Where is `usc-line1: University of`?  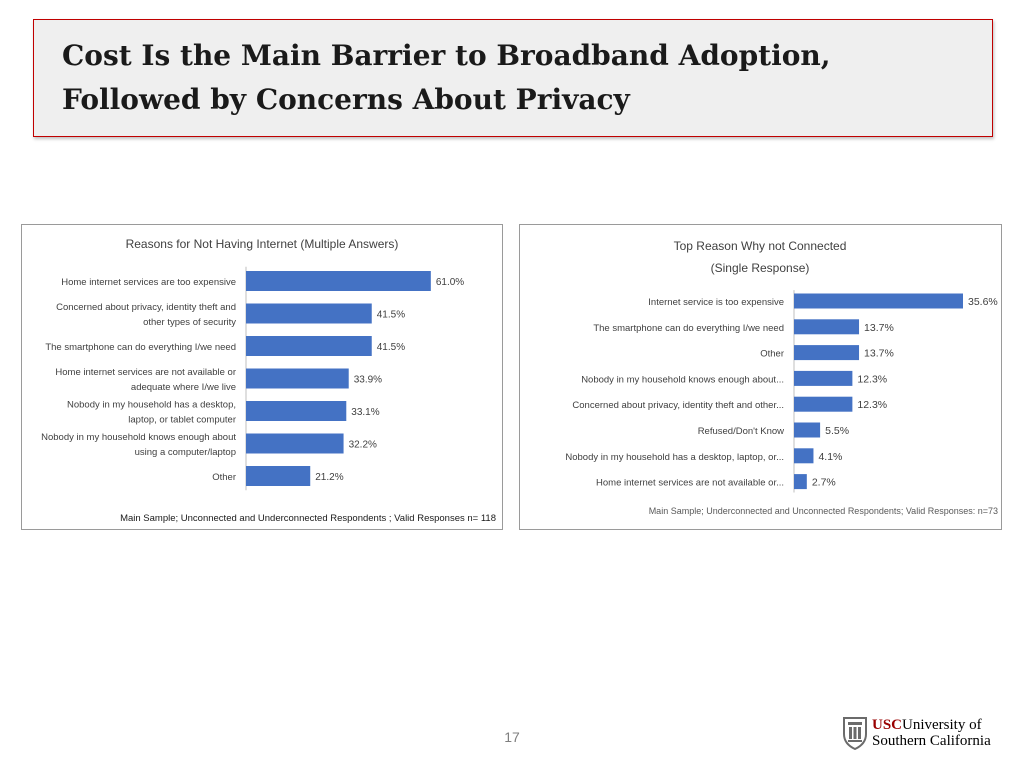
usc-line1: University of is located at coordinates (942, 725).